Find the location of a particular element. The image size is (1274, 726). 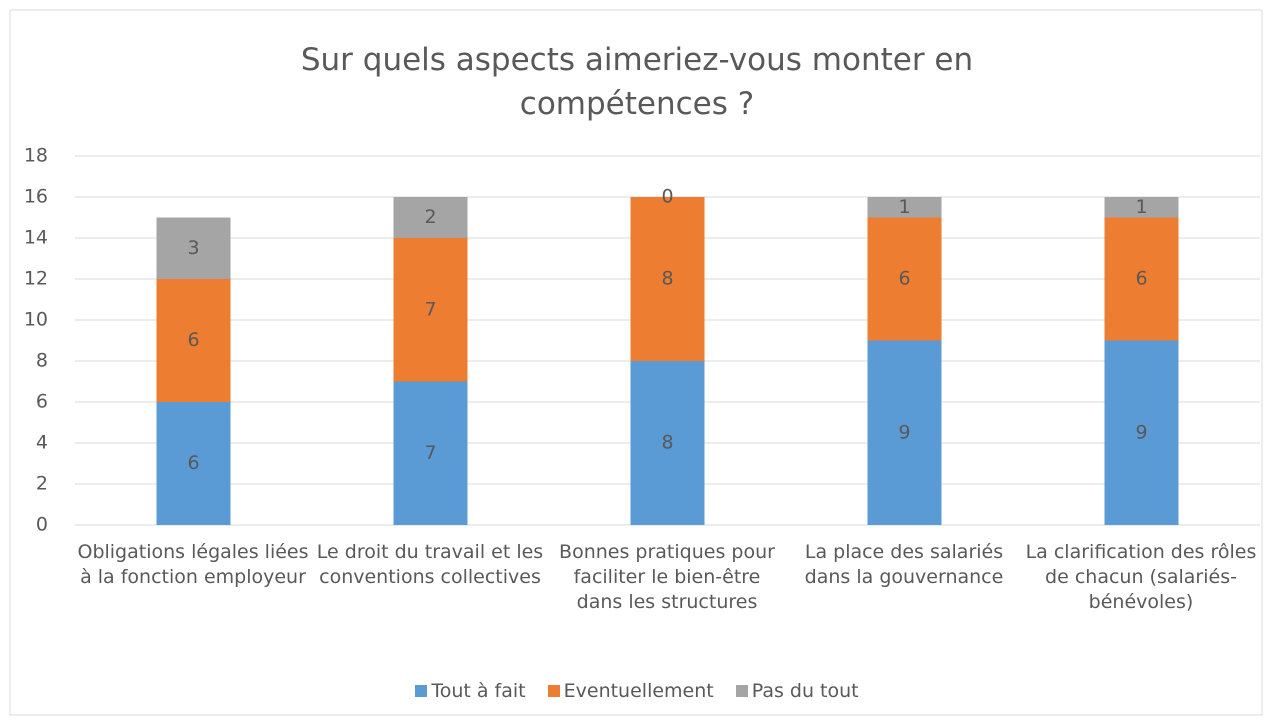

legend: Tout à fait Eventuellement Pas du tout is located at coordinates (637, 691).